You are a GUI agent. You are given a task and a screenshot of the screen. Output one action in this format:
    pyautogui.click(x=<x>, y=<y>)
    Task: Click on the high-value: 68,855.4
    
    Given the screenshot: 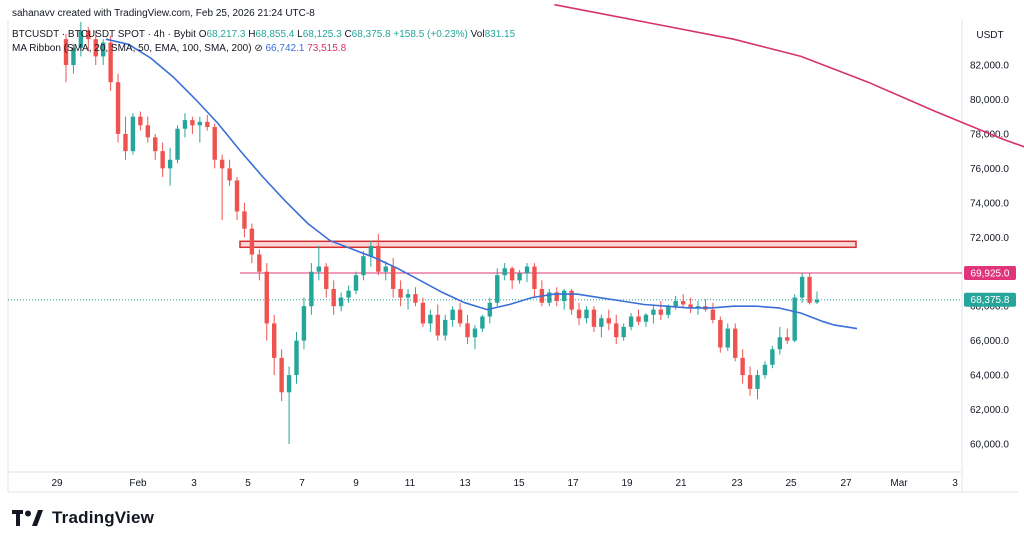 What is the action you would take?
    pyautogui.click(x=275, y=34)
    